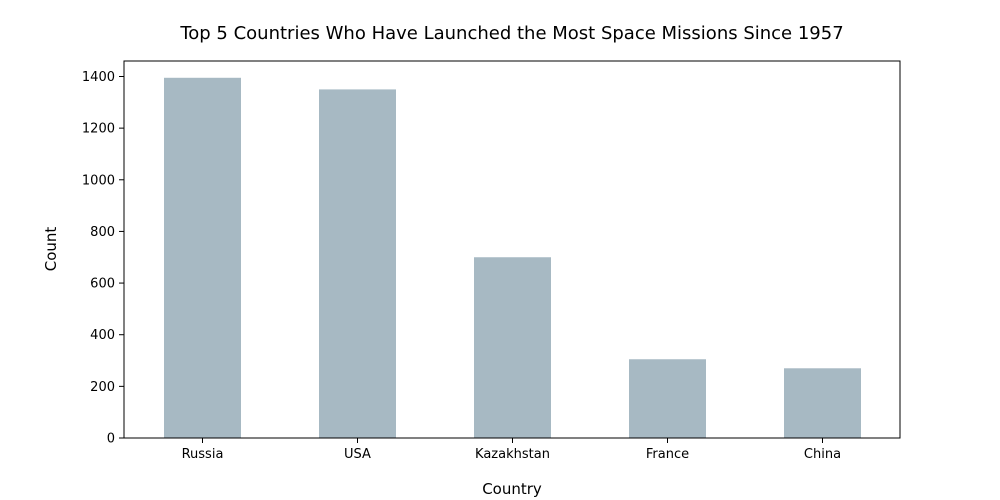 The height and width of the screenshot is (500, 1000). Describe the element at coordinates (103, 258) in the screenshot. I see `y-axis-ticks: 0 200 400 600 800 1000 1200 1400` at that location.